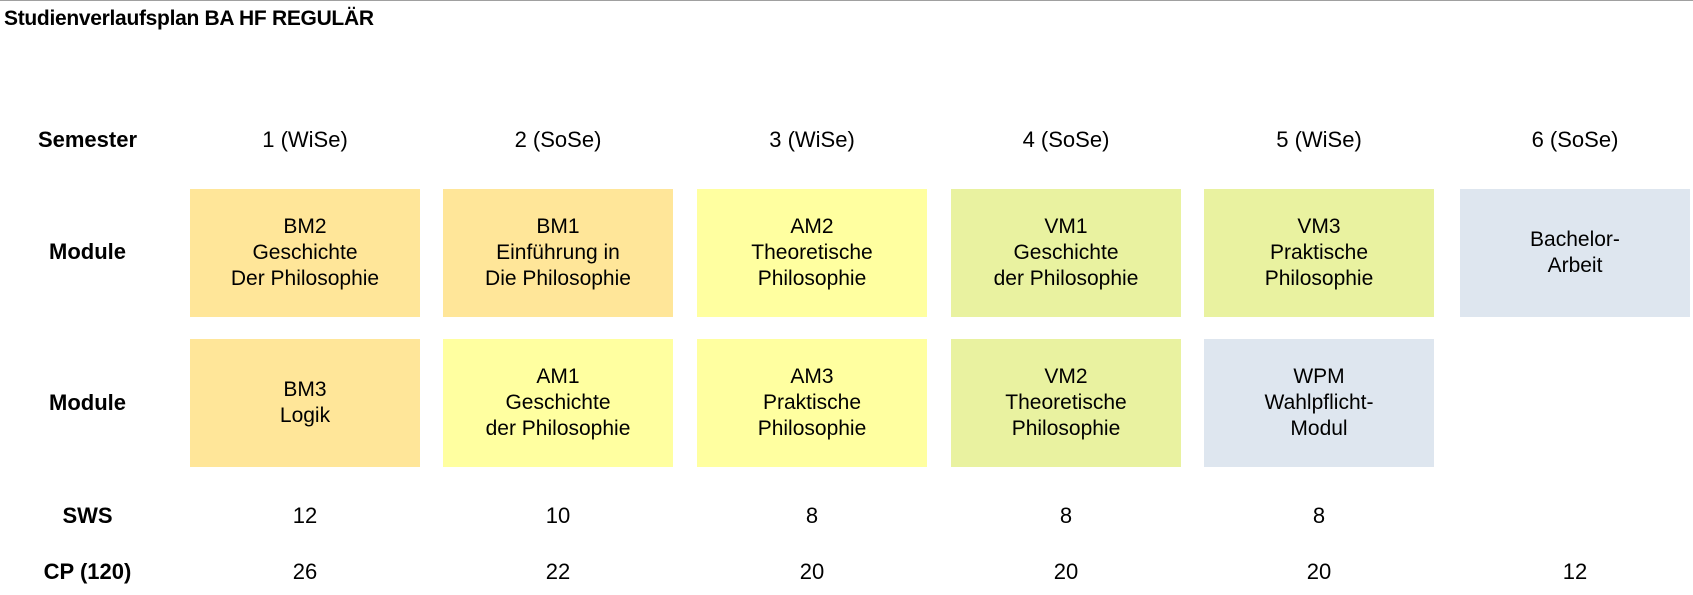 This screenshot has height=595, width=1693. What do you see at coordinates (558, 403) in the screenshot?
I see `module-box: AM1 Geschichte der Philosophie` at bounding box center [558, 403].